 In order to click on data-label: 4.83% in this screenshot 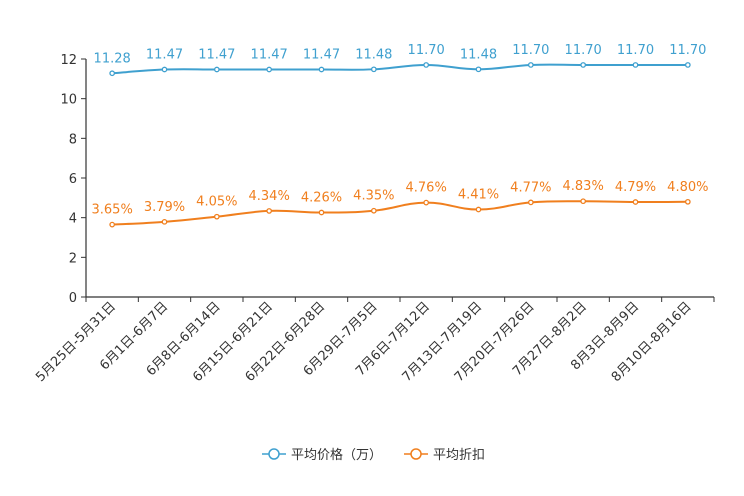, I will do `click(583, 186)`.